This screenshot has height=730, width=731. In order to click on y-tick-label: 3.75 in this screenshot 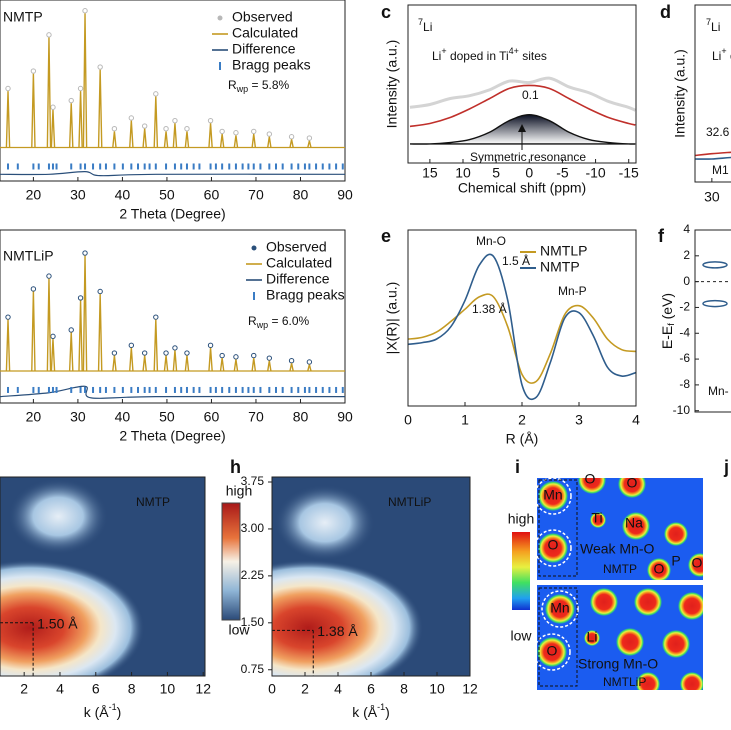, I will do `click(253, 481)`.